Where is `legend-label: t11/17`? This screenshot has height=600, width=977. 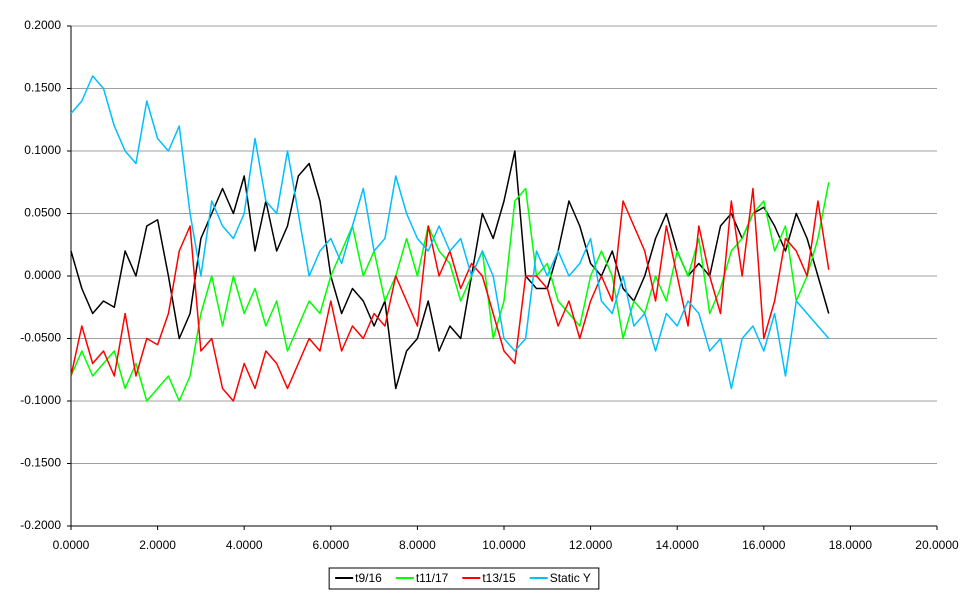 legend-label: t11/17 is located at coordinates (432, 578).